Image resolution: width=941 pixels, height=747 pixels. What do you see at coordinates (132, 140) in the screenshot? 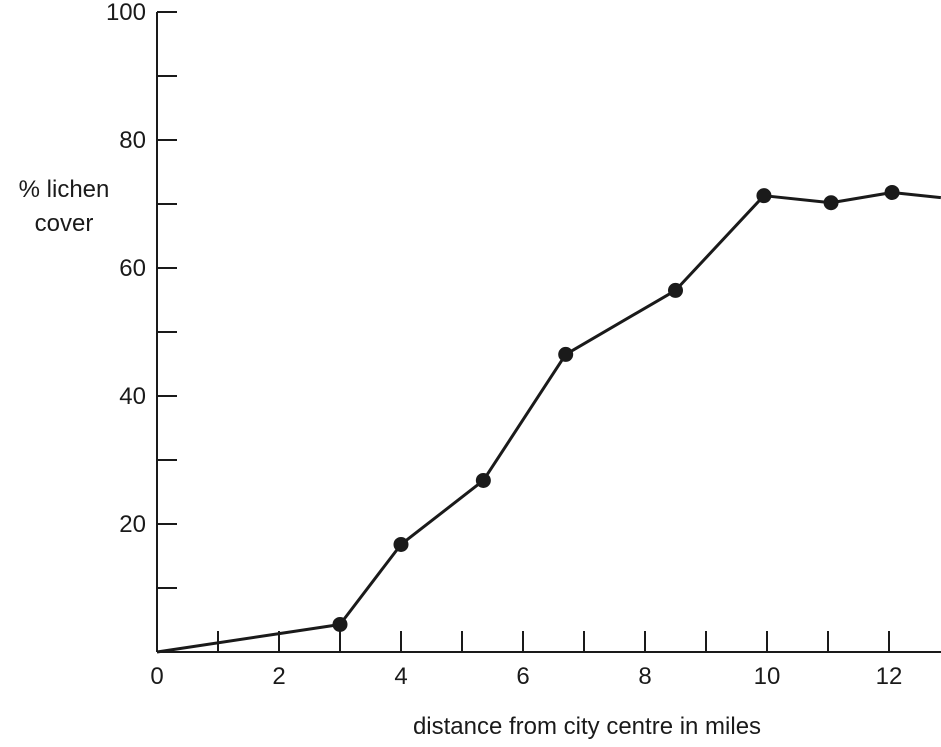
I see `y-tick-label: 80` at bounding box center [132, 140].